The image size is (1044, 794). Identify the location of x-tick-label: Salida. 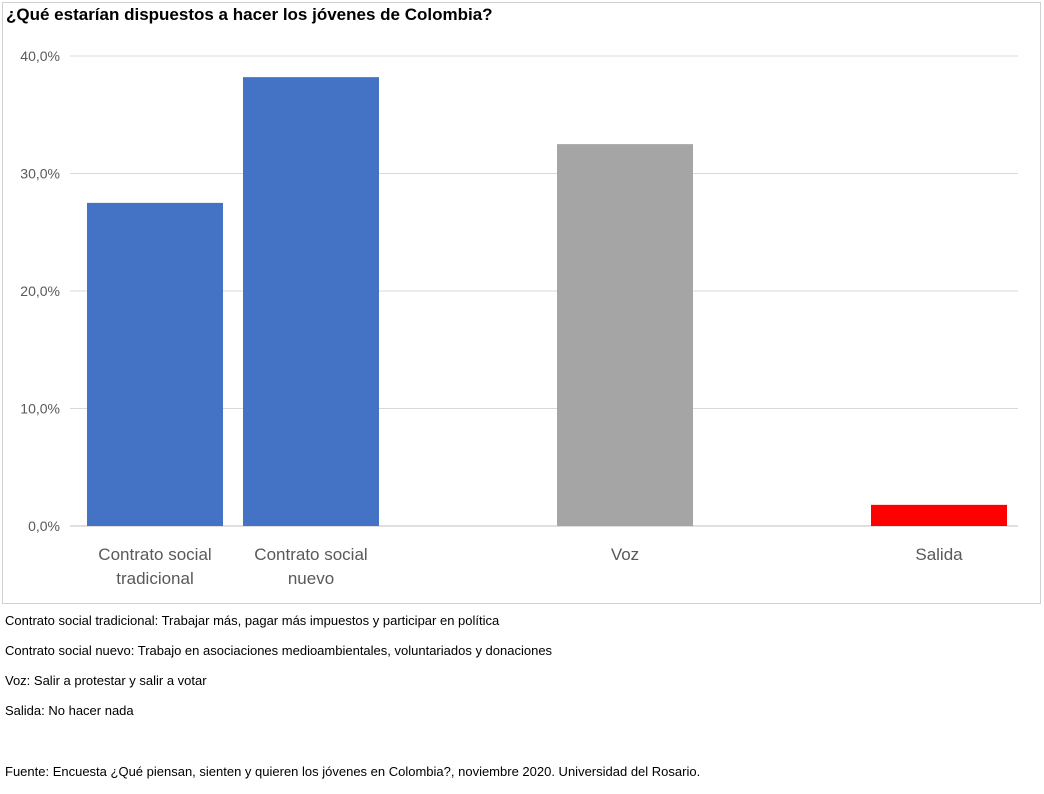
(939, 554).